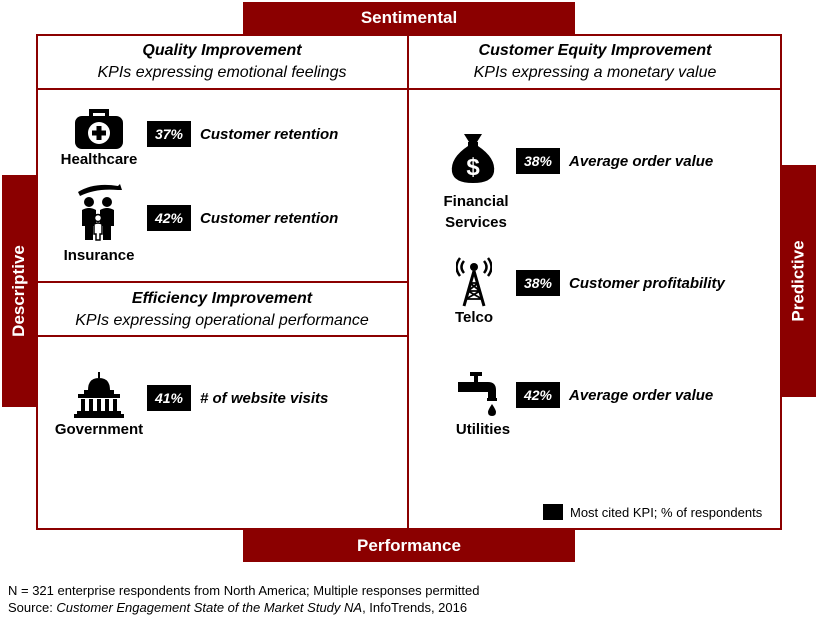  I want to click on money-bag-icon: $, so click(473, 158).